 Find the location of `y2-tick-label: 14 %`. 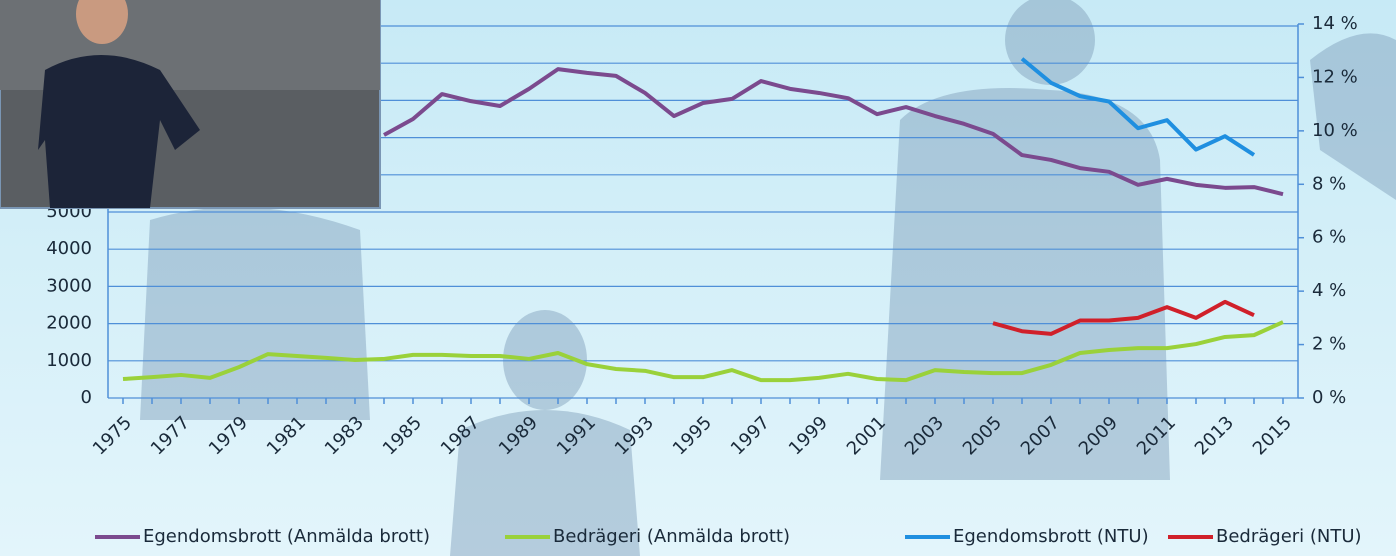

y2-tick-label: 14 % is located at coordinates (1335, 23).